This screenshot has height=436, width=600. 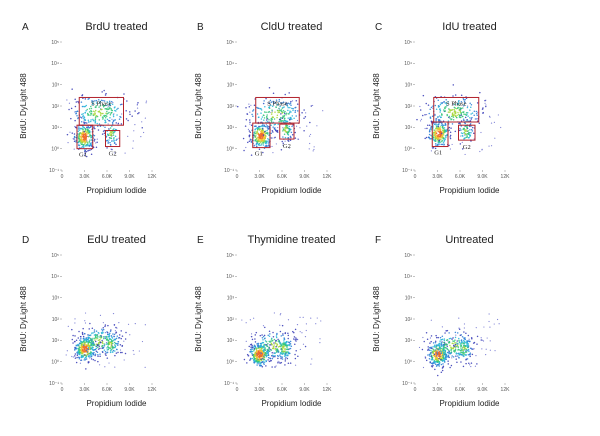 What do you see at coordinates (107, 177) in the screenshot?
I see `x-tick-label: 6.0K` at bounding box center [107, 177].